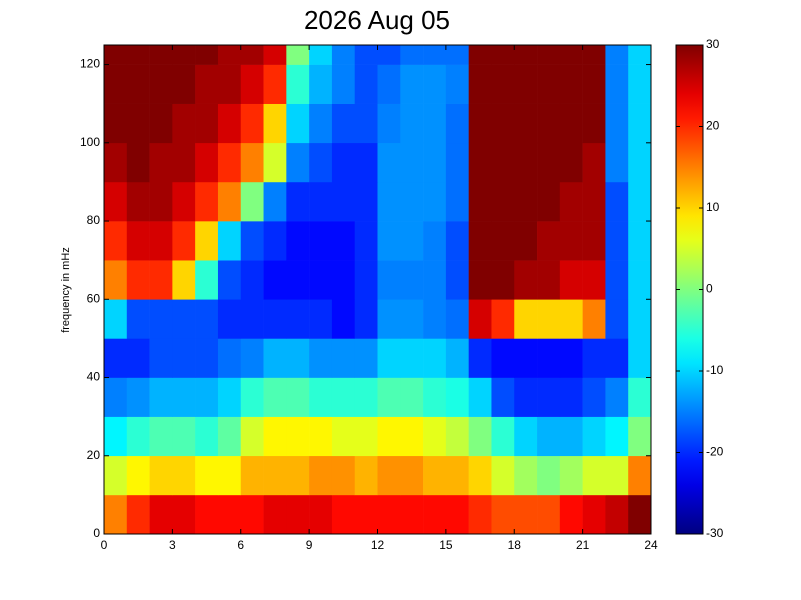  Describe the element at coordinates (515, 545) in the screenshot. I see `x-tick-label: 18` at that location.